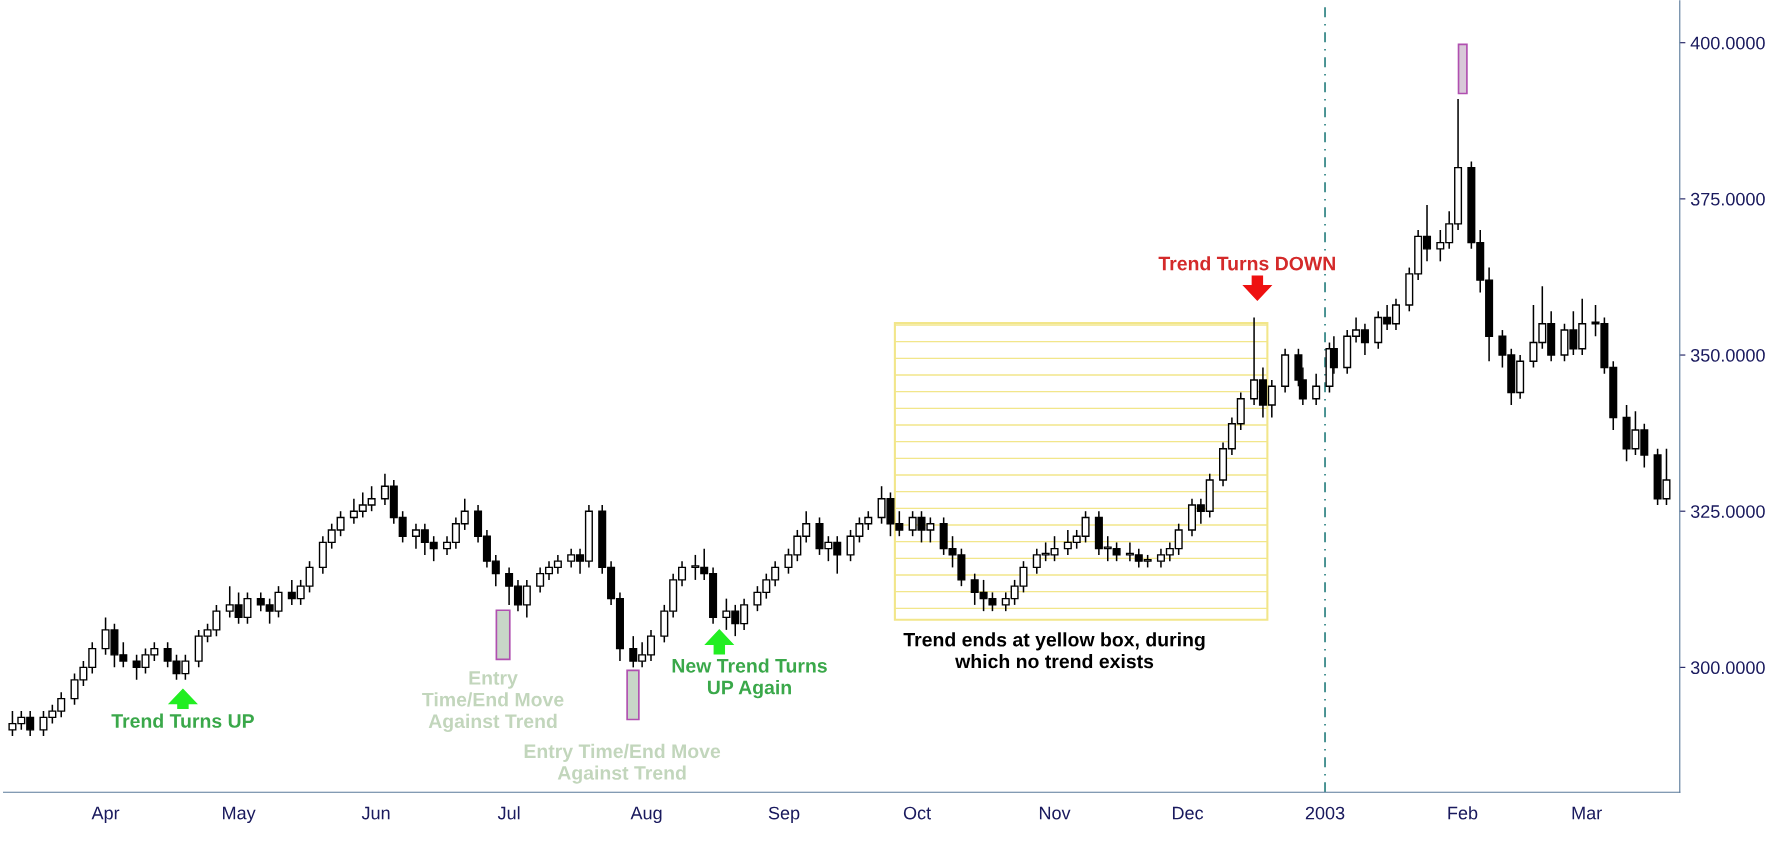 The width and height of the screenshot is (1787, 864). What do you see at coordinates (784, 815) in the screenshot?
I see `x-tick-label: Sep` at bounding box center [784, 815].